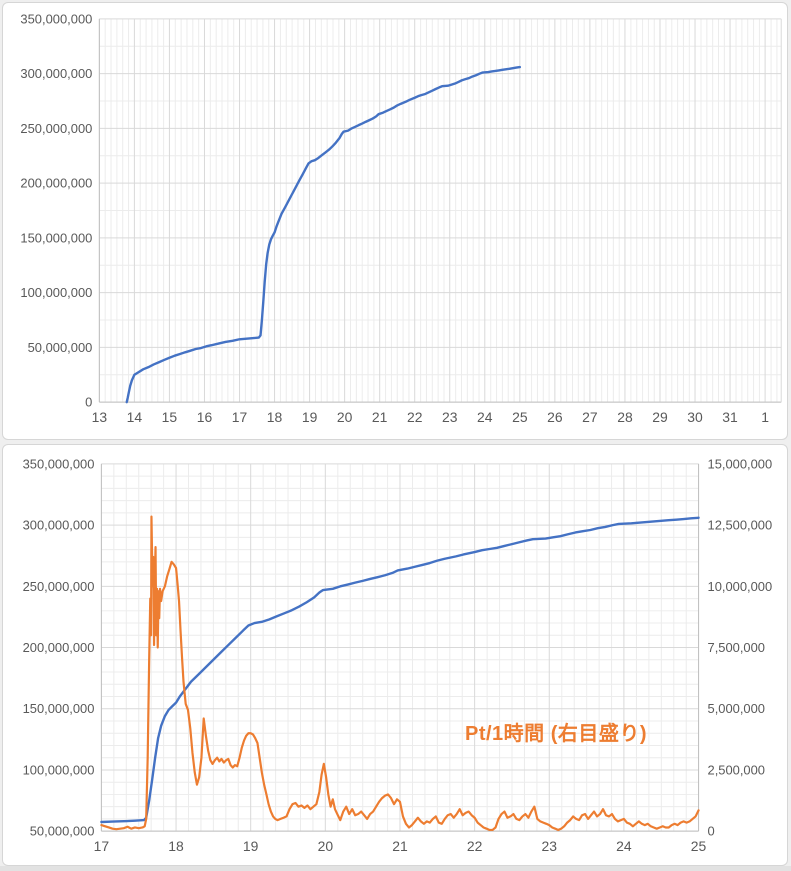 The width and height of the screenshot is (791, 871). What do you see at coordinates (660, 417) in the screenshot?
I see `x-tick-label: 29` at bounding box center [660, 417].